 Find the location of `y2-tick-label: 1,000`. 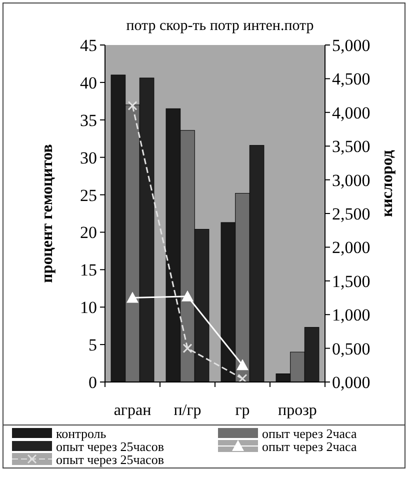

y2-tick-label: 1,000 is located at coordinates (351, 315).